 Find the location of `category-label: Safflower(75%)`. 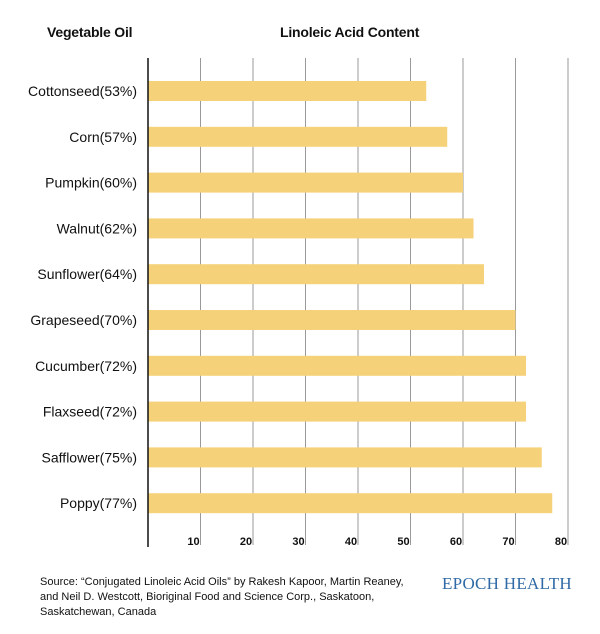

category-label: Safflower(75%) is located at coordinates (89, 457).